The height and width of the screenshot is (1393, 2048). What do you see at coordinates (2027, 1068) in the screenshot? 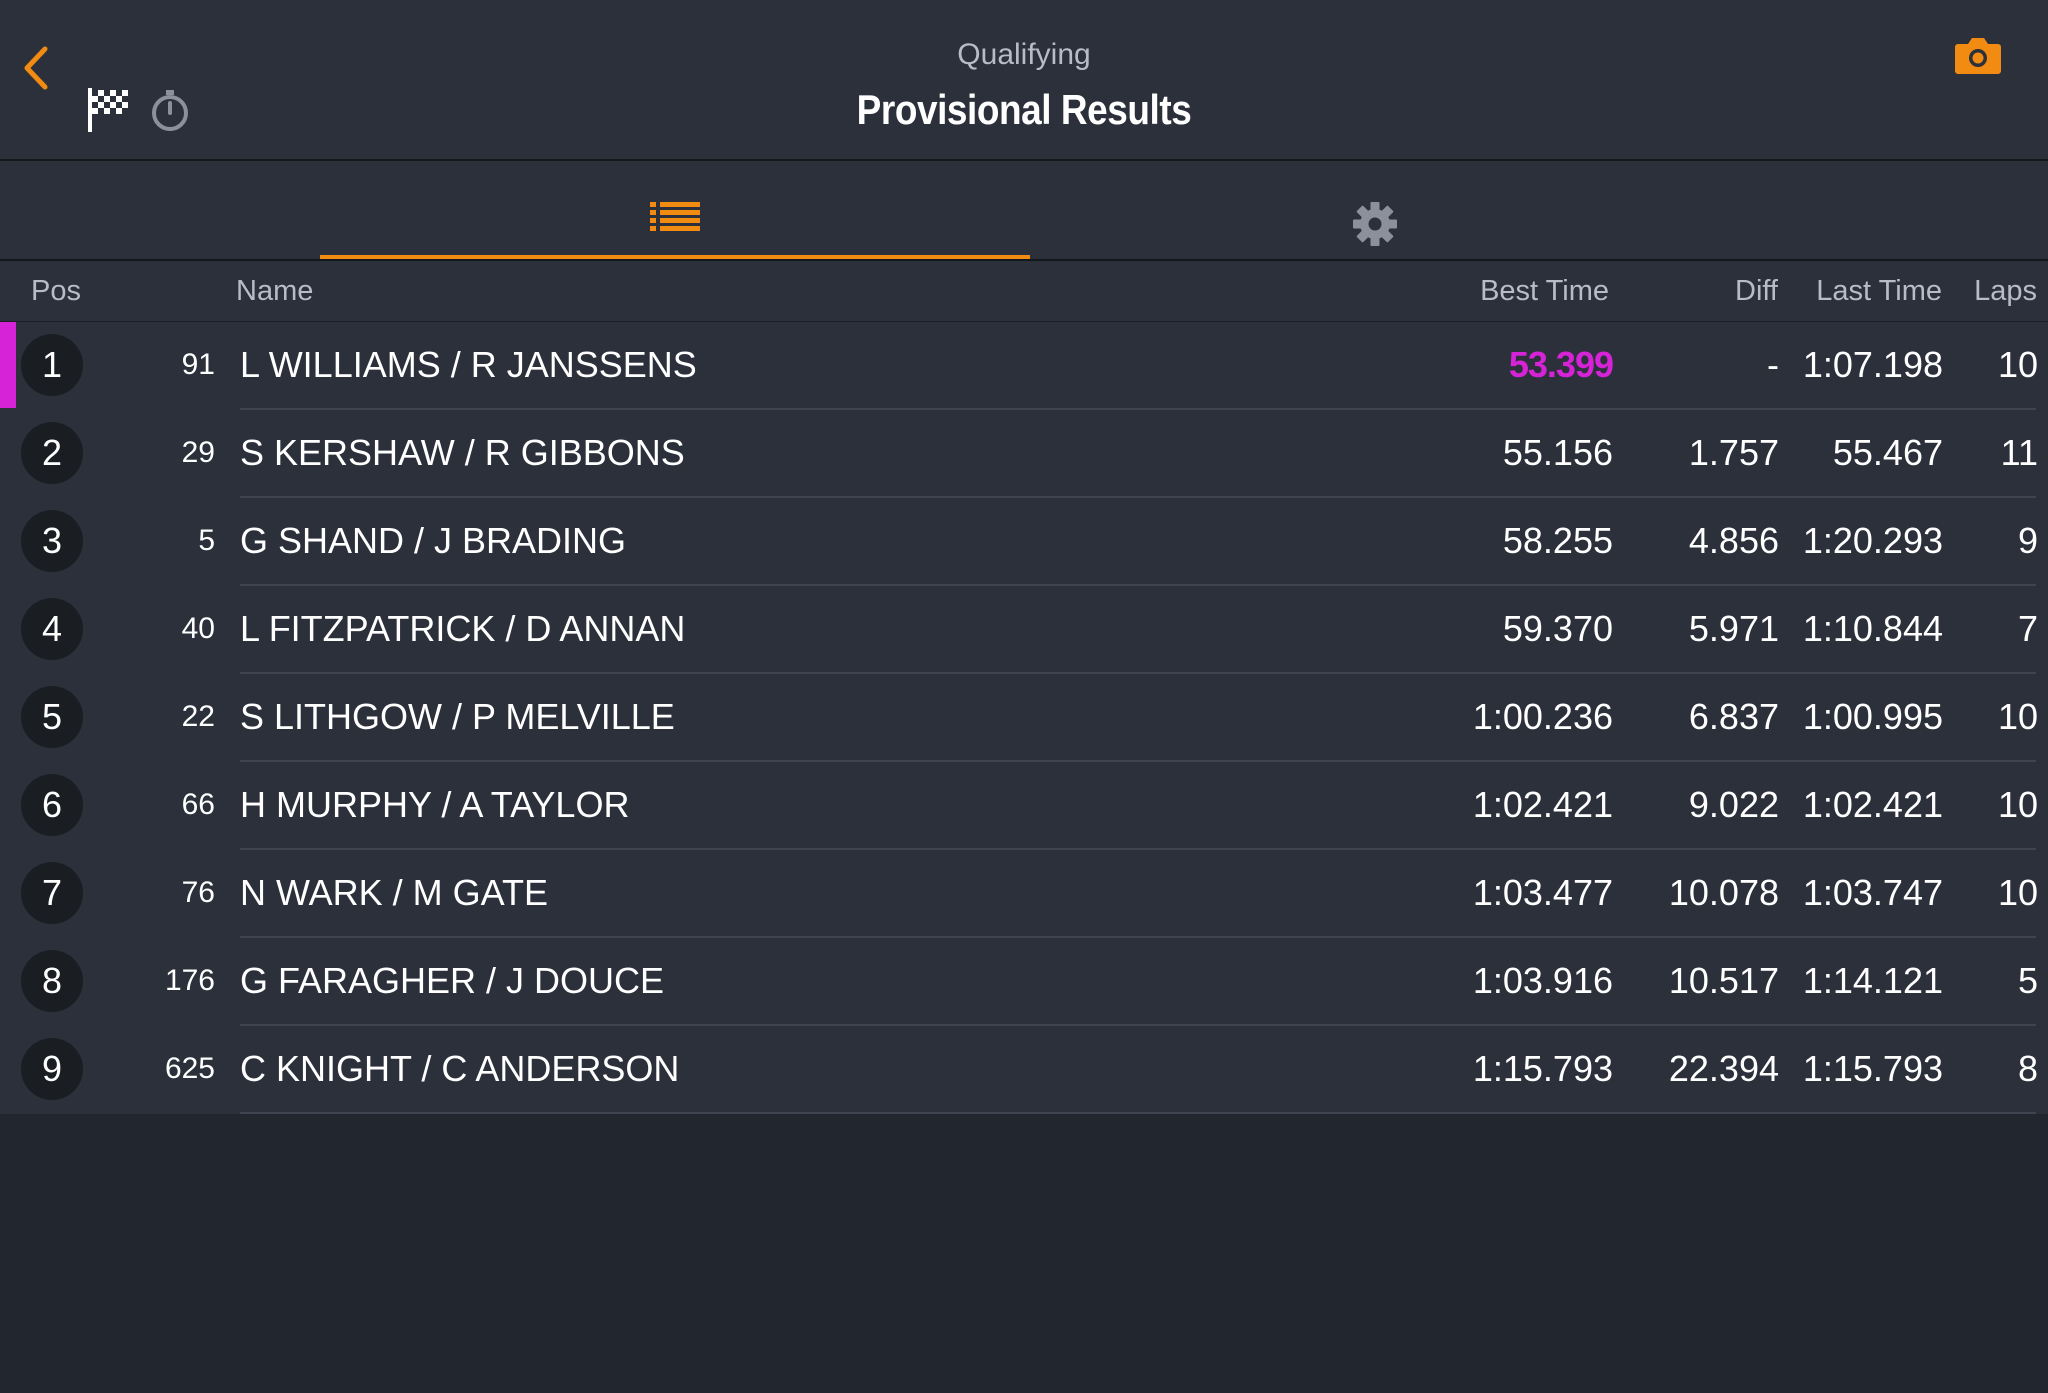
I see `lap-count: 8` at bounding box center [2027, 1068].